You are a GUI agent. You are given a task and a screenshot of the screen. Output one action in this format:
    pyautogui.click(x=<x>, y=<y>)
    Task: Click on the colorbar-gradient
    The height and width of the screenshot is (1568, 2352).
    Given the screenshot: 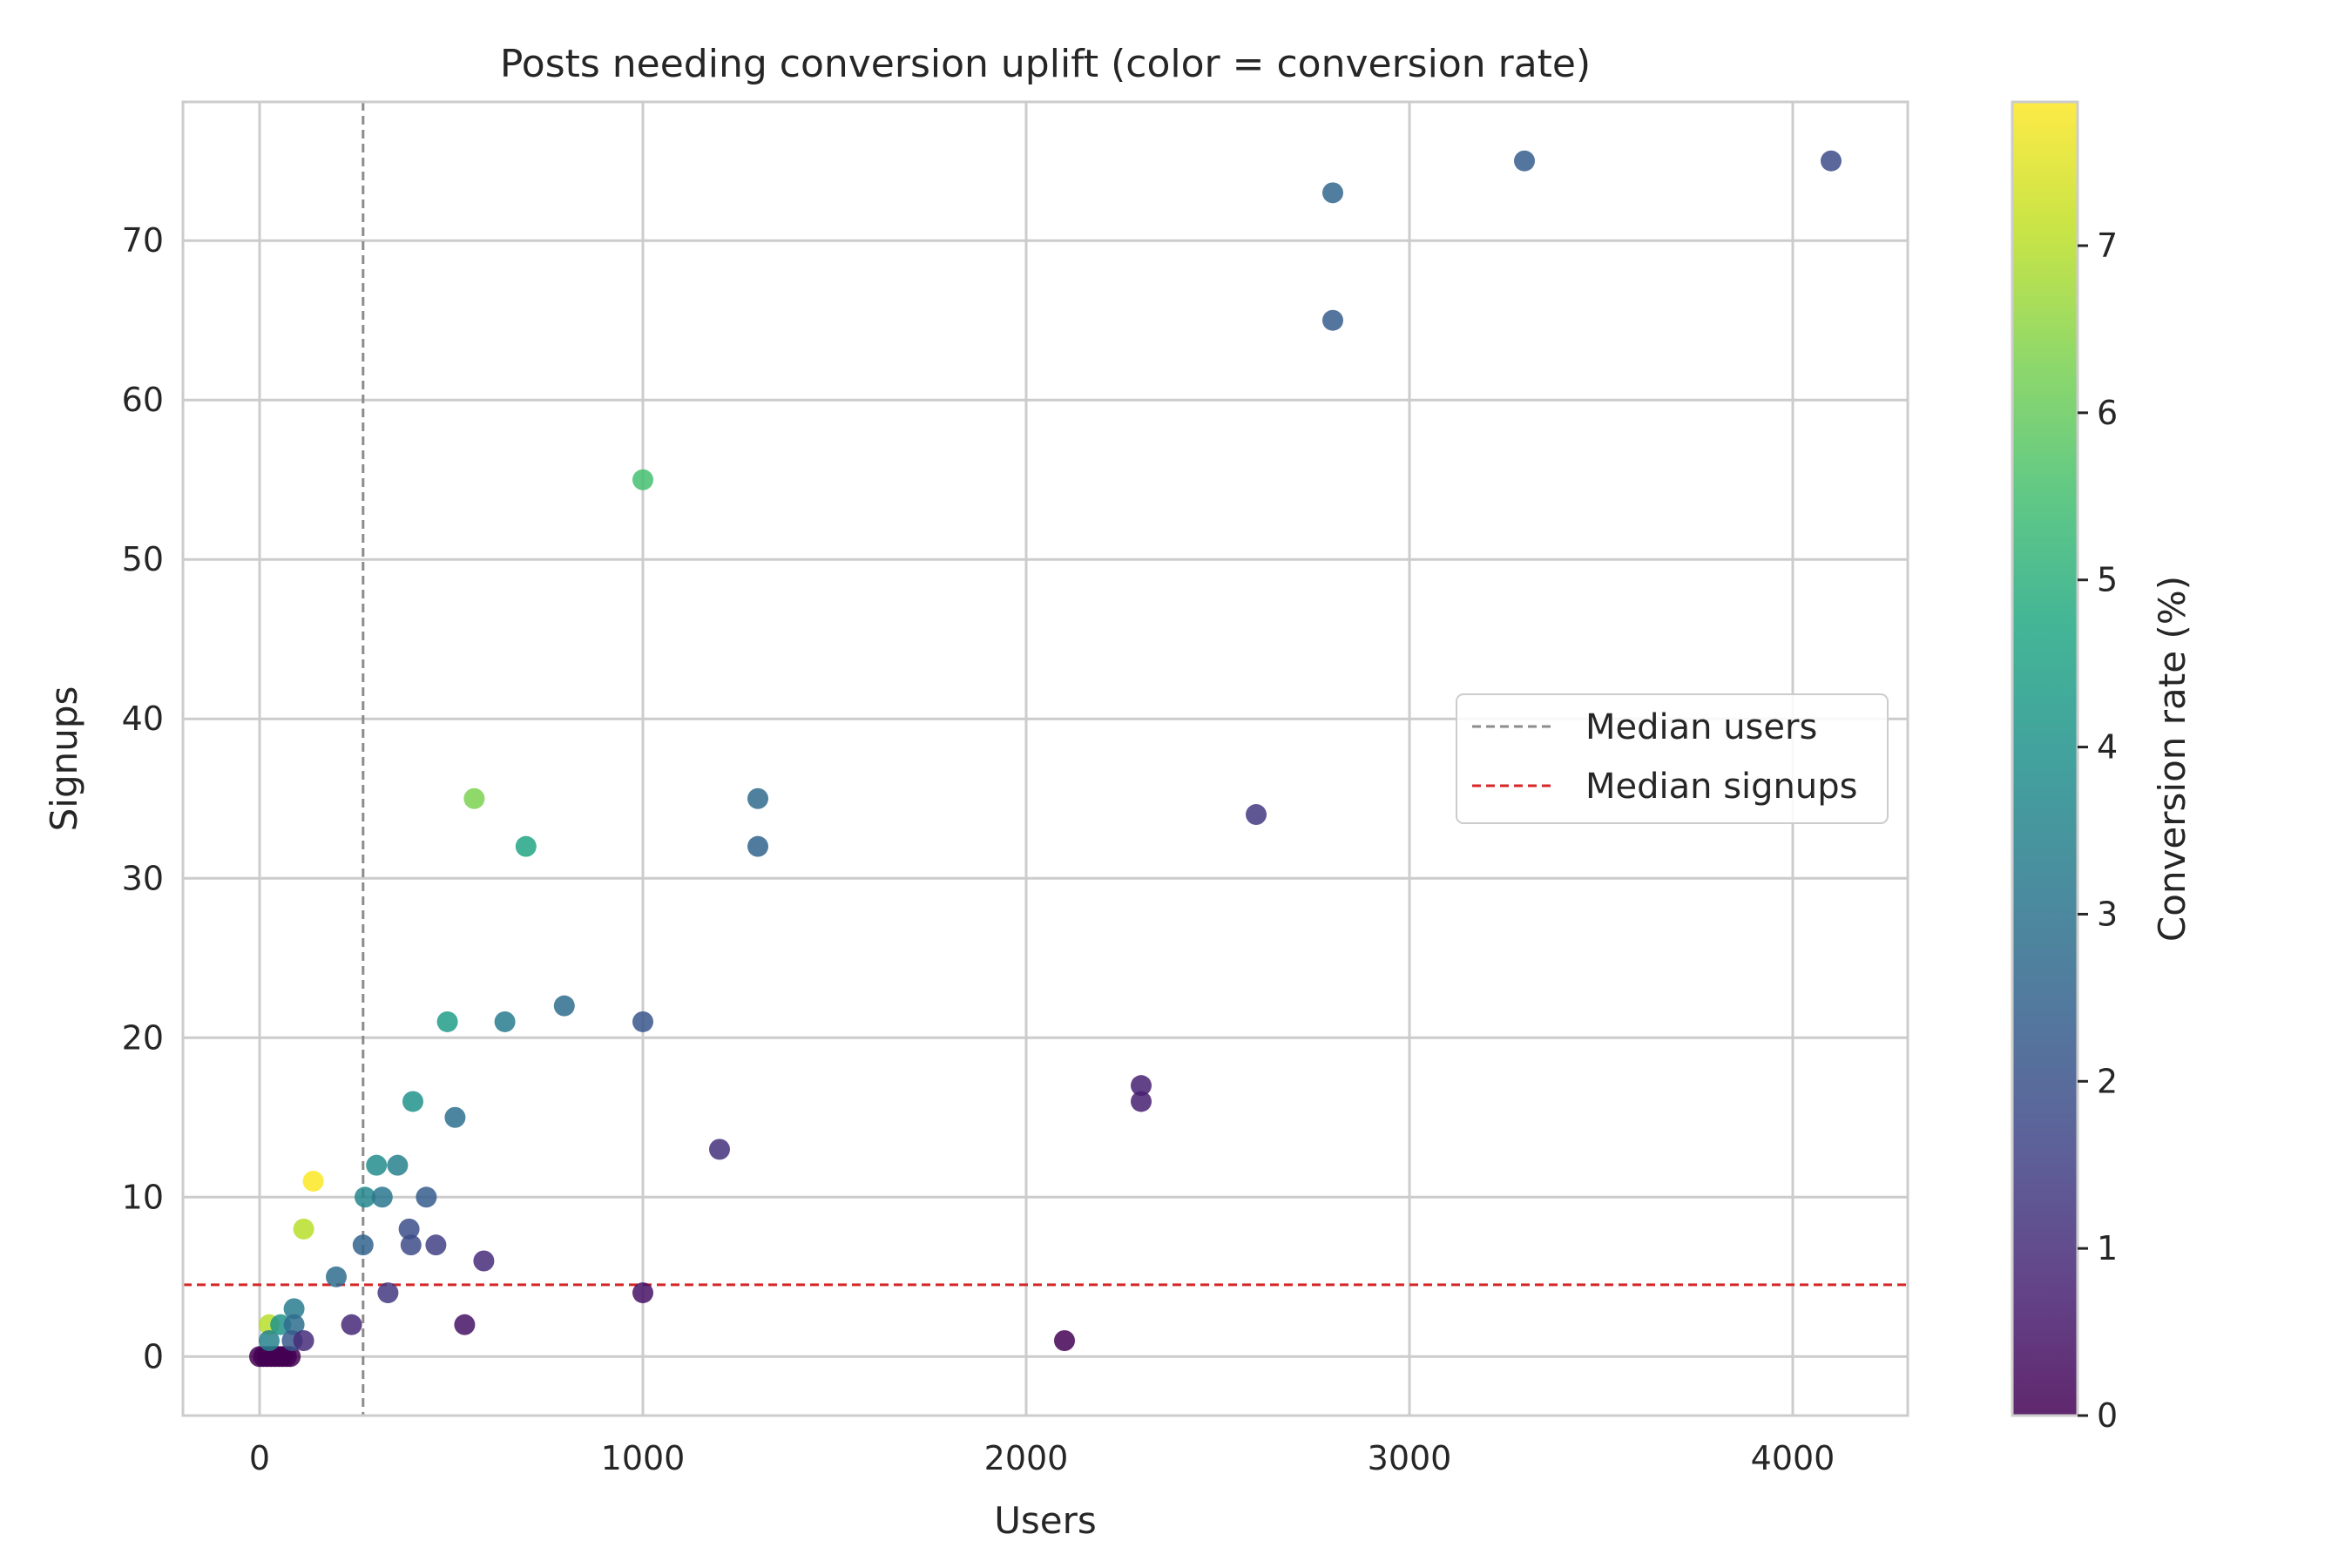 What is the action you would take?
    pyautogui.click(x=2045, y=759)
    